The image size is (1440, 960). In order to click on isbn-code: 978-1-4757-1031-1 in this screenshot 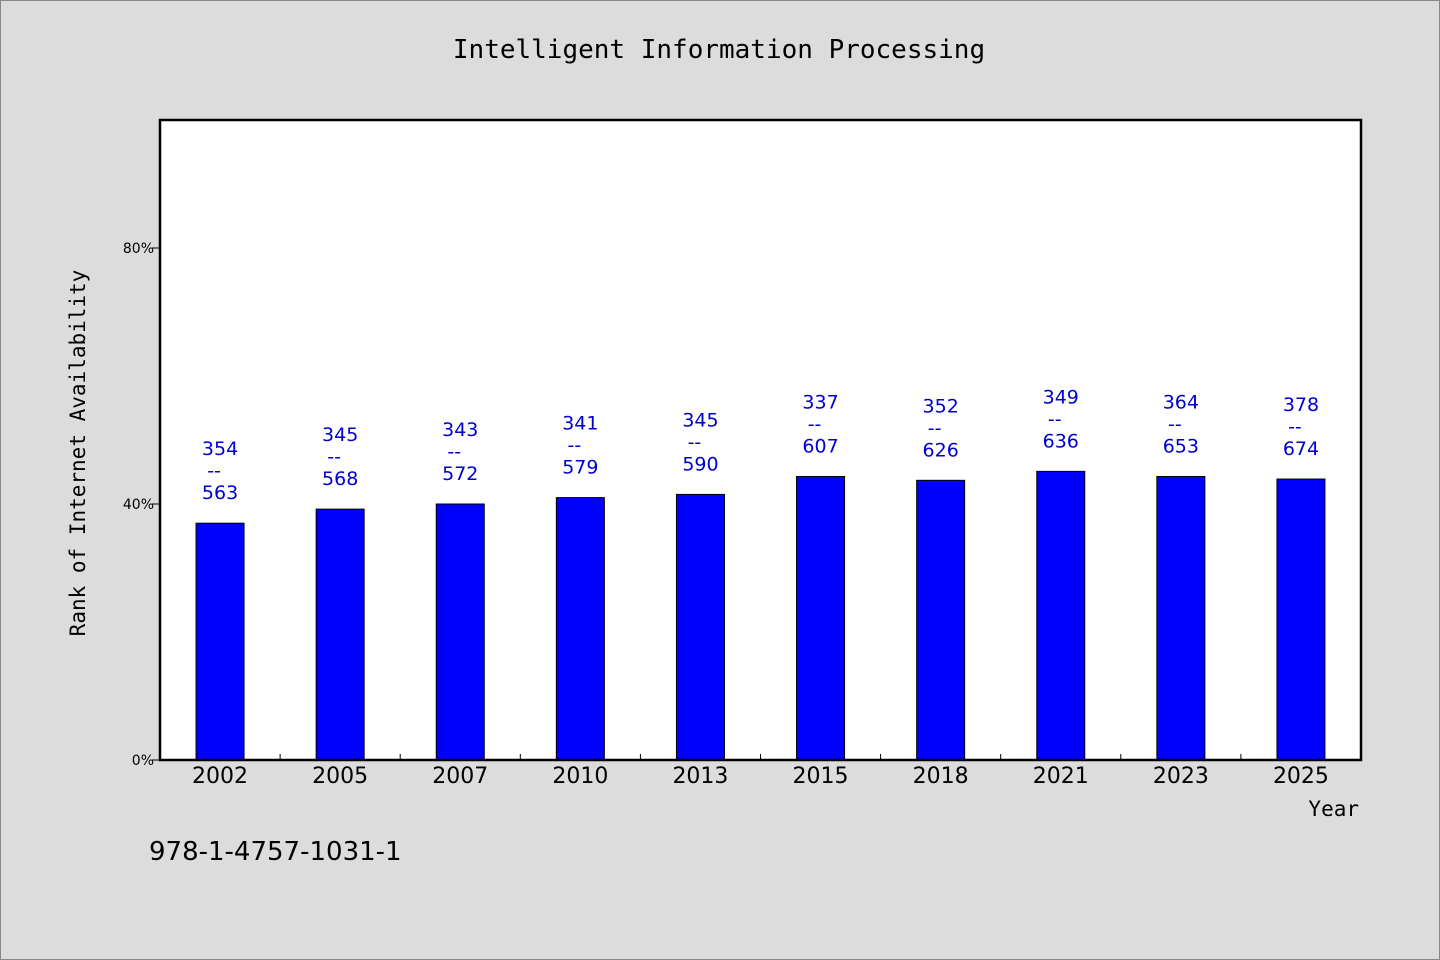, I will do `click(275, 852)`.